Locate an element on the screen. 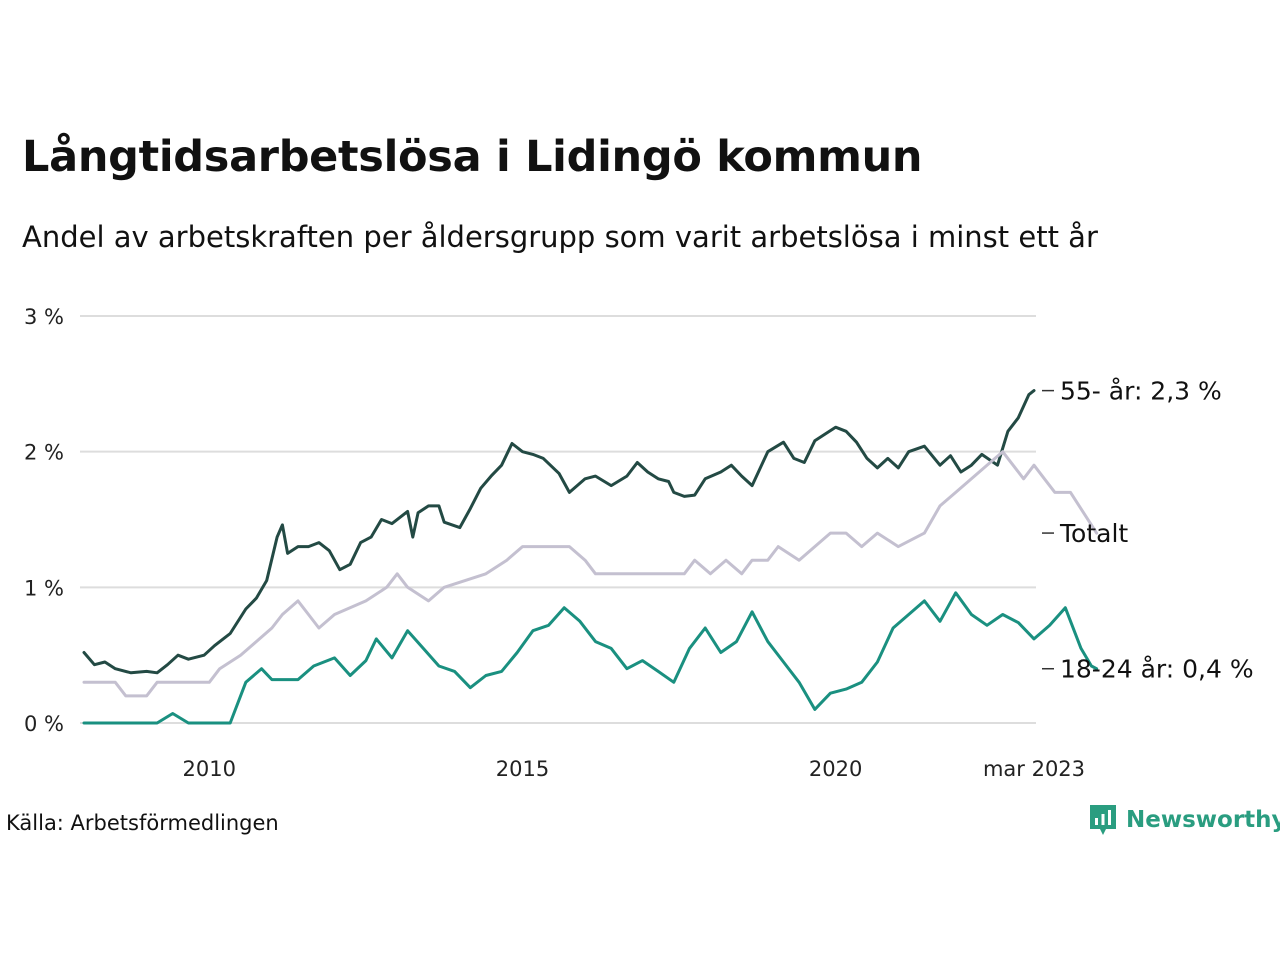  series-end-label: 55- år: 2,3 % is located at coordinates (1141, 391).